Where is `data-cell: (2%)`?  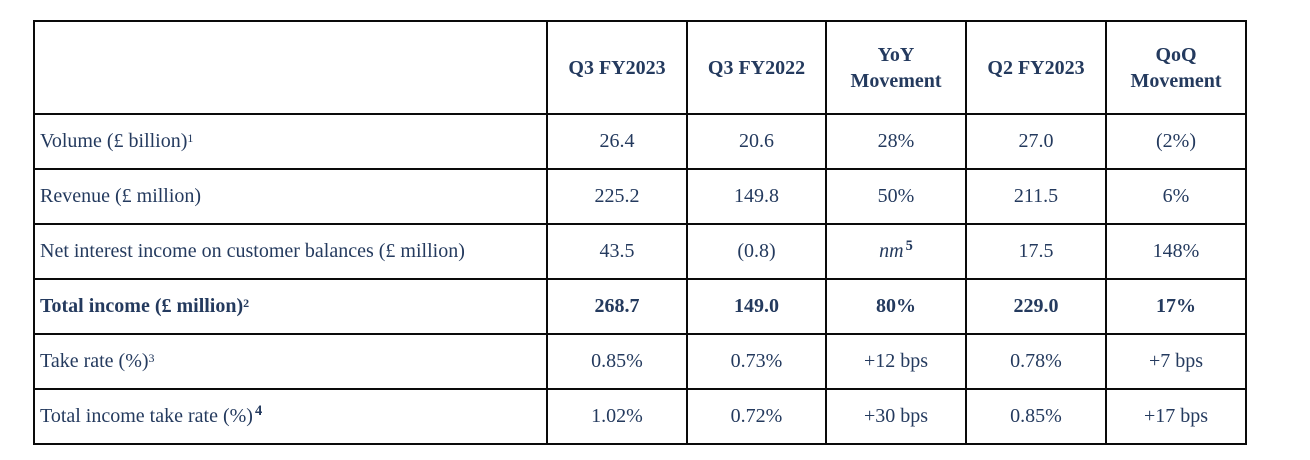
data-cell: (2%) is located at coordinates (1176, 141).